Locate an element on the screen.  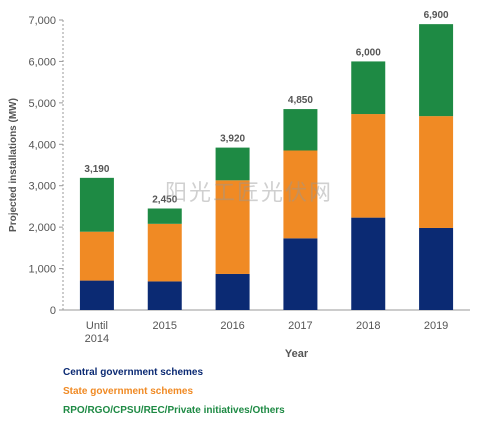
legend-state-label: State government schemes is located at coordinates (128, 391).